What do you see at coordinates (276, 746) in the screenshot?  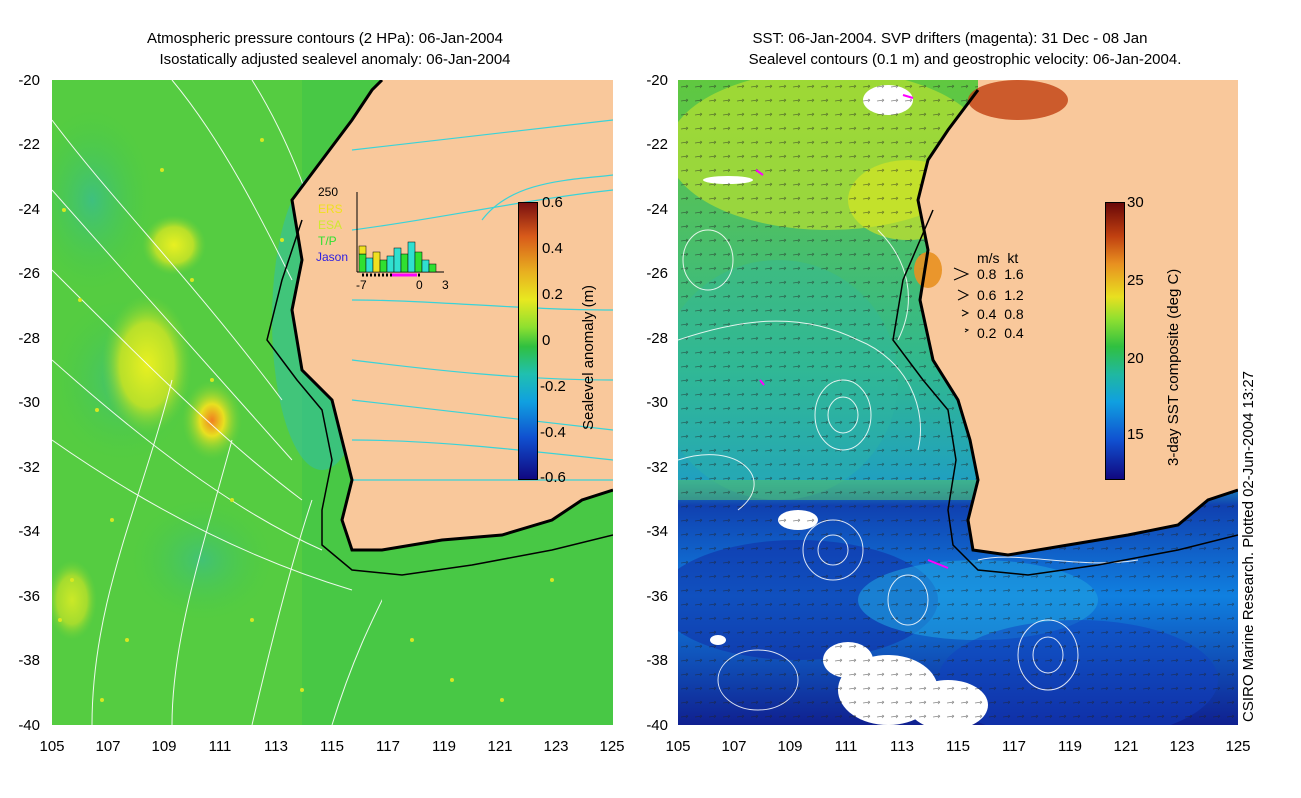 I see `left-xtick: 113` at bounding box center [276, 746].